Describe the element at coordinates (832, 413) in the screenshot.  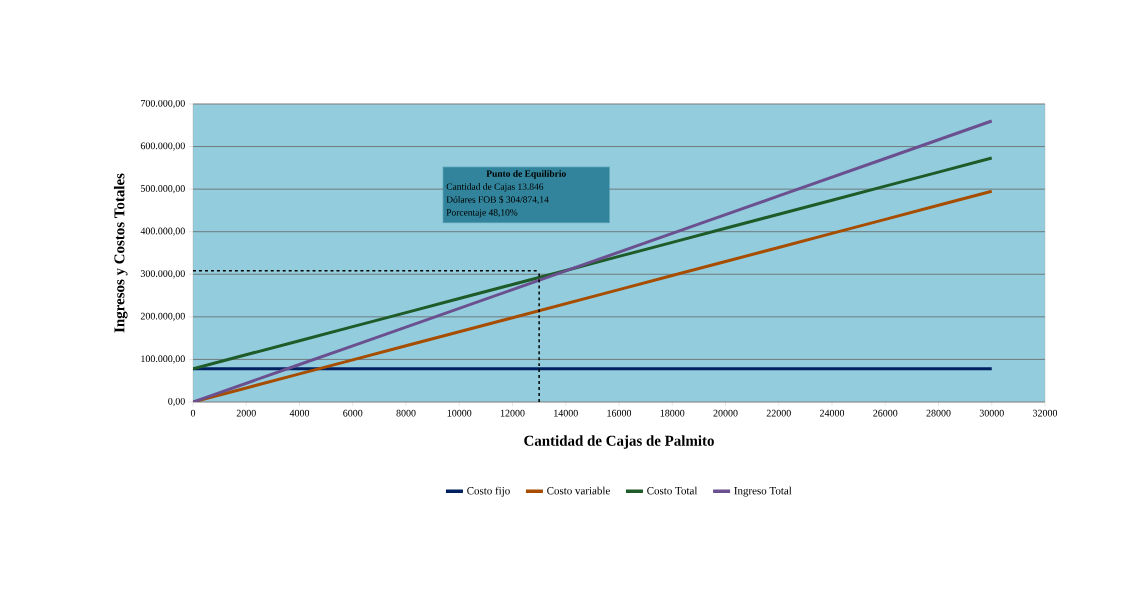
I see `x-tick-label: 24000` at that location.